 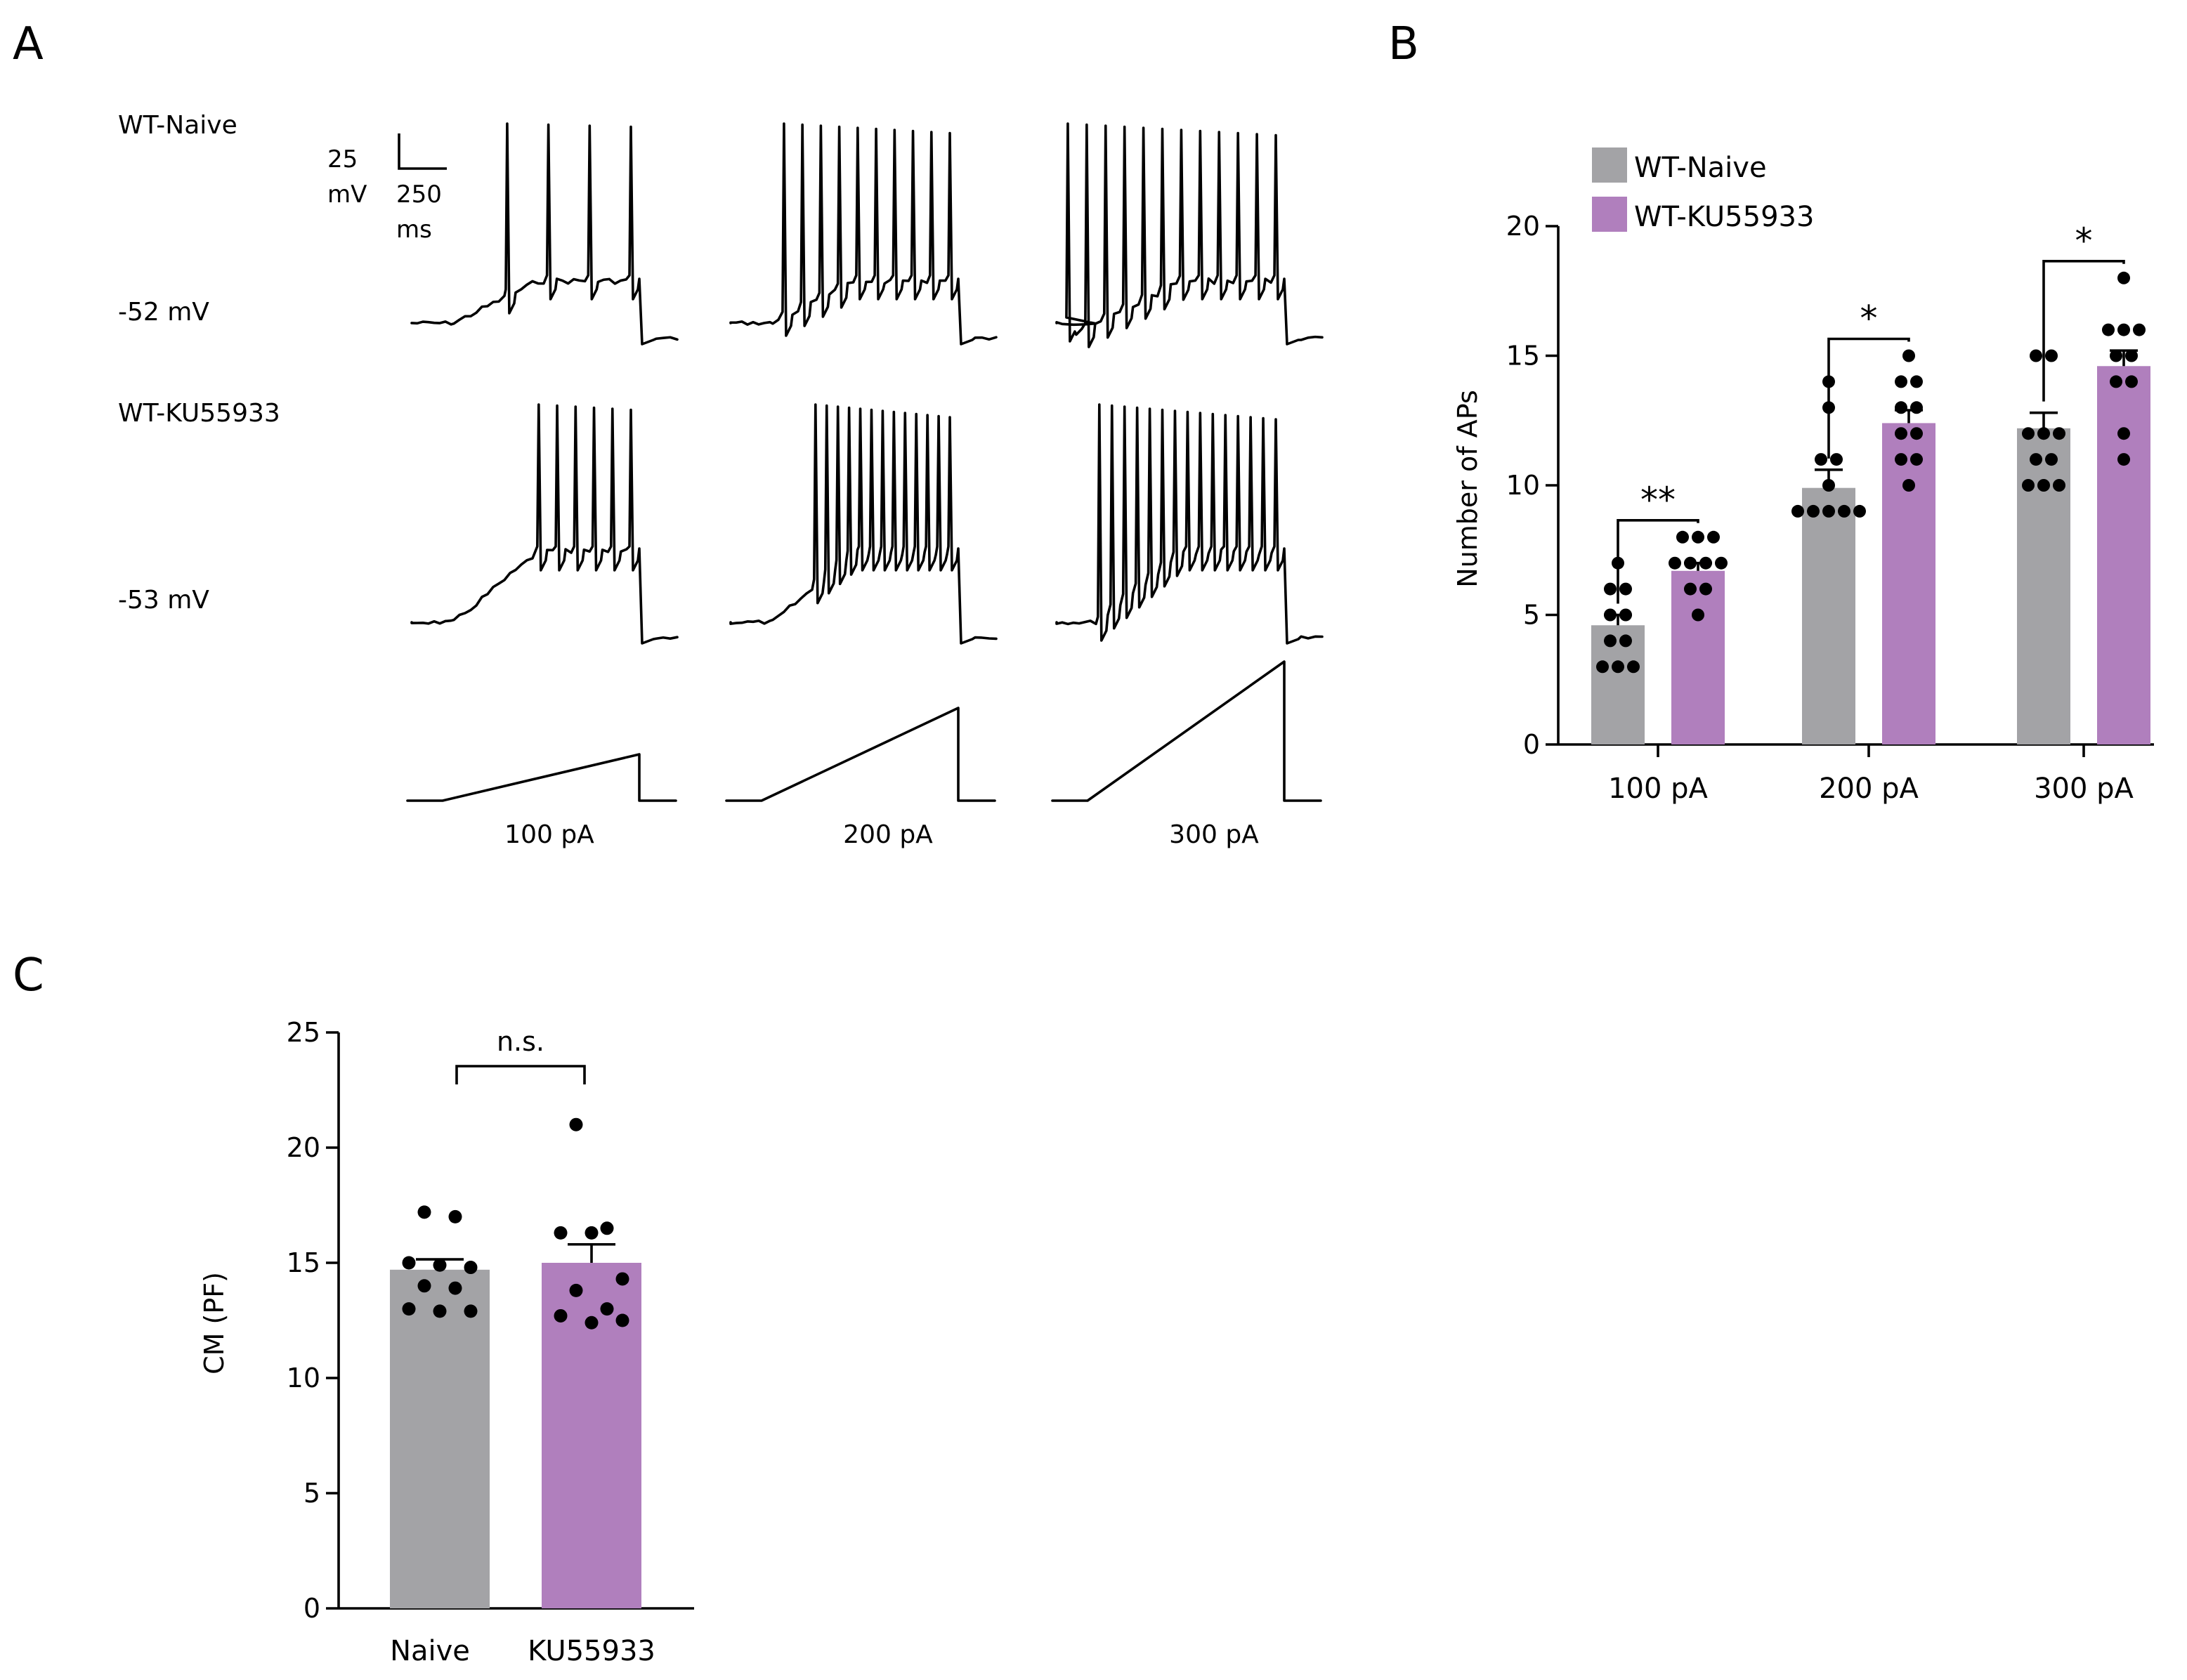 I want to click on resting-label-naive: -52 mV, so click(x=163, y=312).